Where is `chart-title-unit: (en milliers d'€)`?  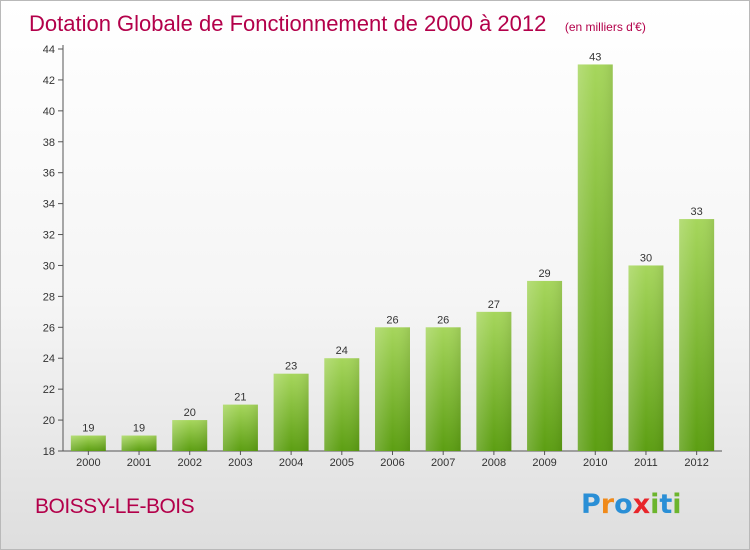 chart-title-unit: (en milliers d'€) is located at coordinates (605, 27).